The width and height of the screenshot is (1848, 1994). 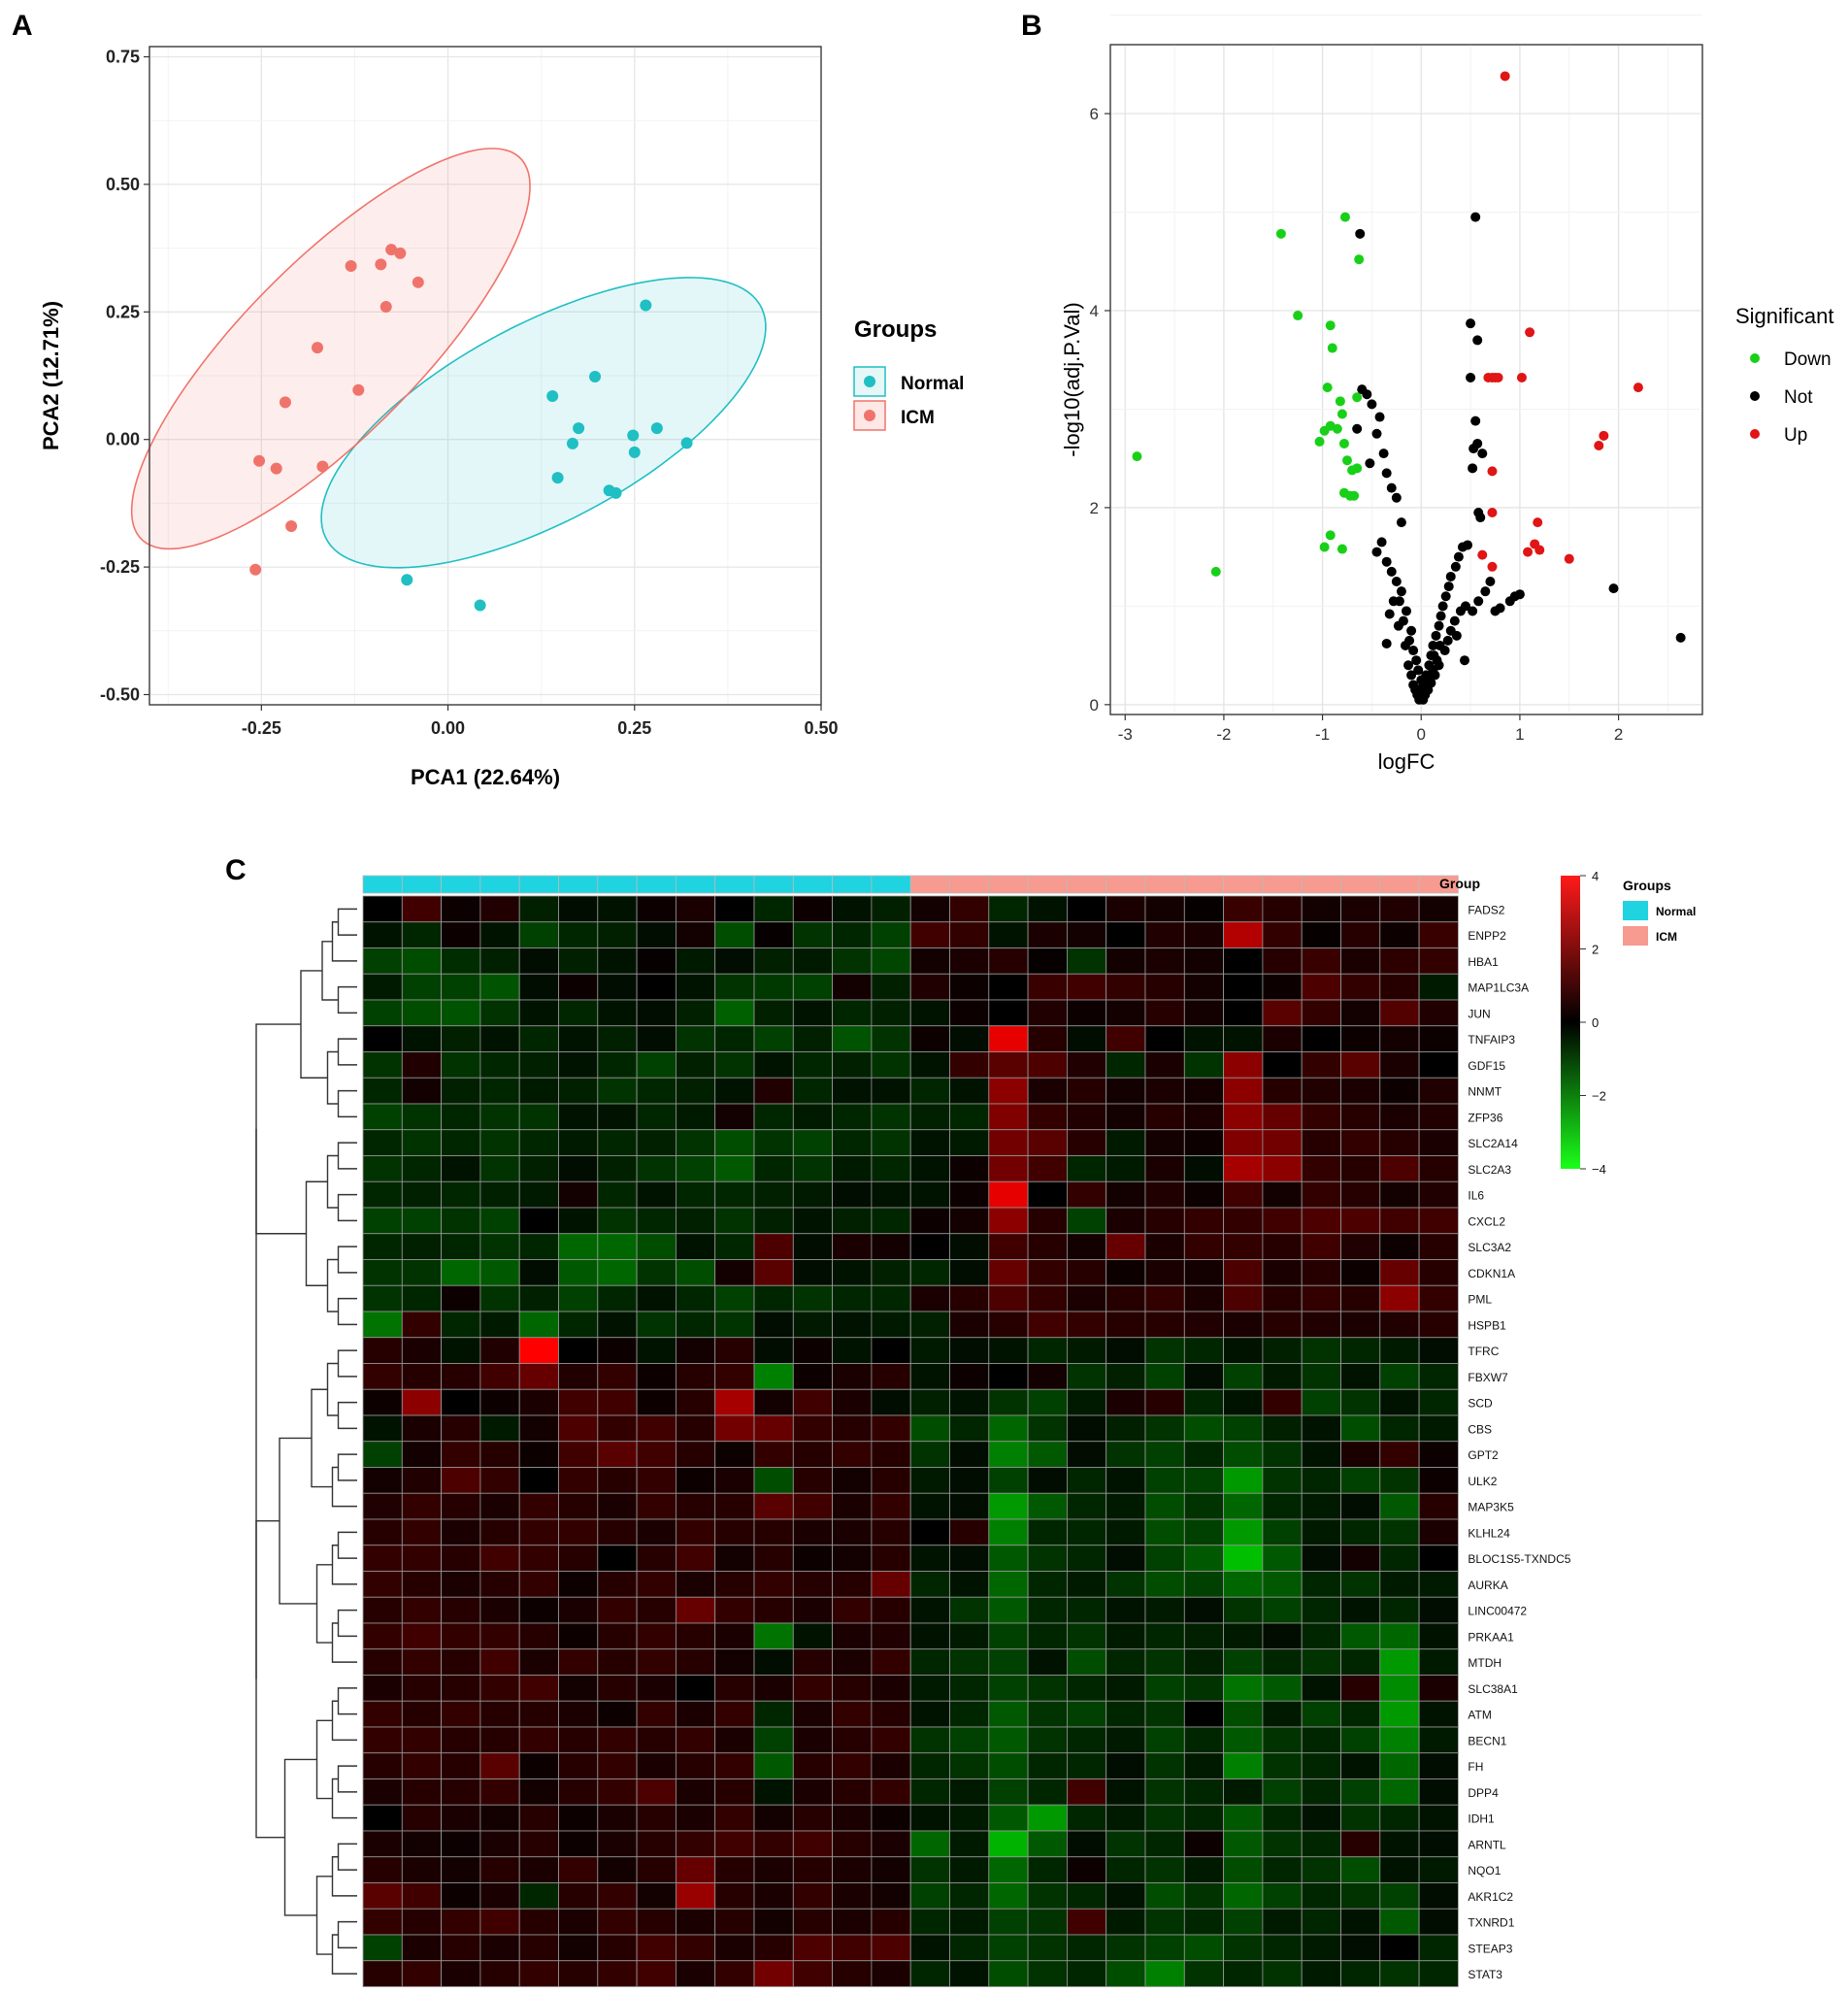 What do you see at coordinates (1488, 1377) in the screenshot?
I see `heatmap-row-label: FBXW7` at bounding box center [1488, 1377].